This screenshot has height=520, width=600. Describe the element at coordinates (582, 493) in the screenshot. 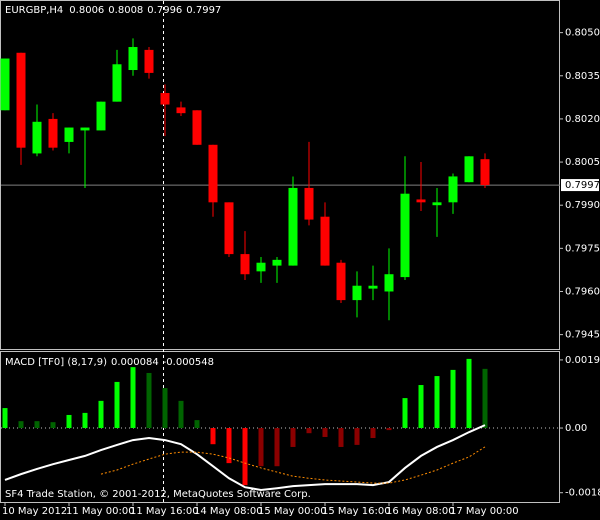

I see `y-tick-label: -0.00188` at that location.